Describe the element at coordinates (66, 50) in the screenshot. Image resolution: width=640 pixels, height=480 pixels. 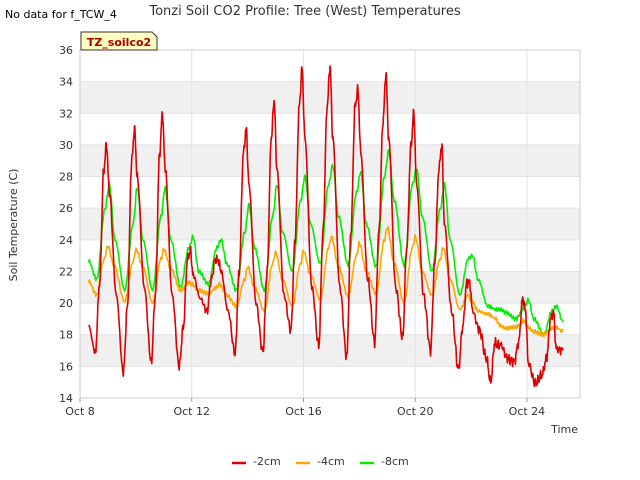
I see `y-tick-label: 36` at that location.